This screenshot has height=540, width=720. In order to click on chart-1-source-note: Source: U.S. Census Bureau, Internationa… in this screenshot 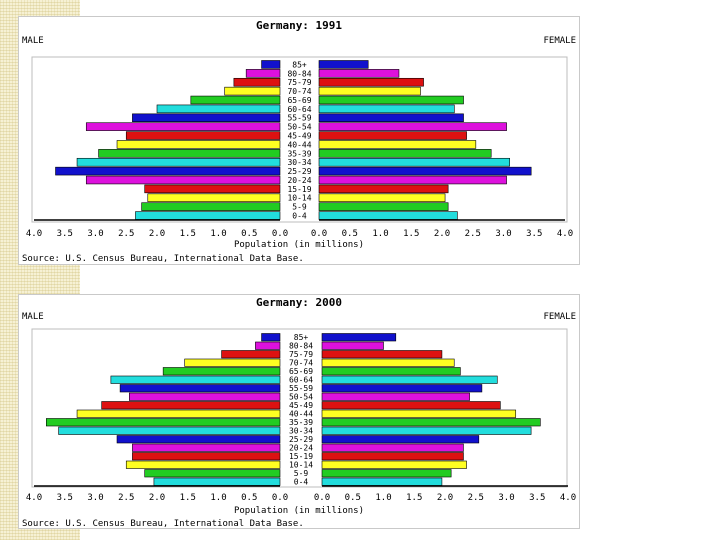, I will do `click(163, 523)`.